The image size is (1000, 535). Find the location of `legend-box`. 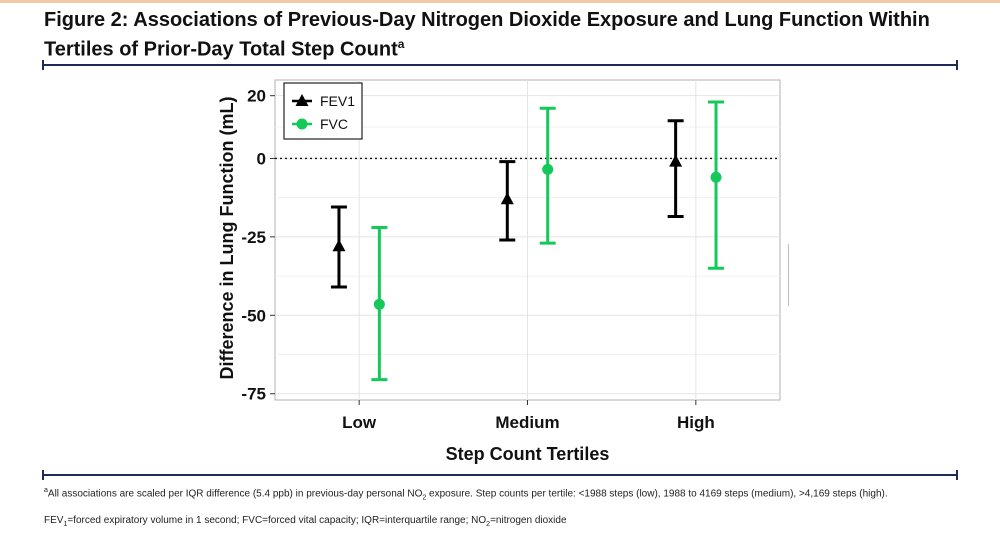

legend-box is located at coordinates (323, 111).